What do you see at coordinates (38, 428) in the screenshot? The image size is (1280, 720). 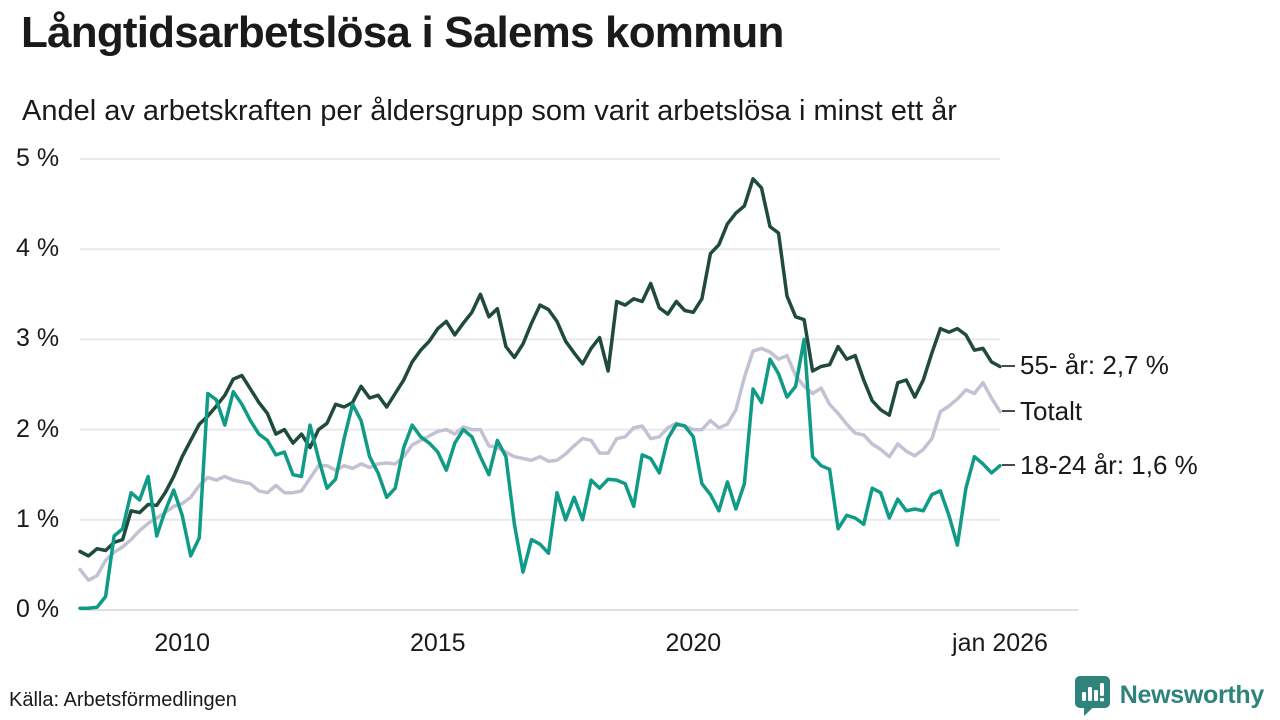 I see `y-axis-tick-label: 2 %` at bounding box center [38, 428].